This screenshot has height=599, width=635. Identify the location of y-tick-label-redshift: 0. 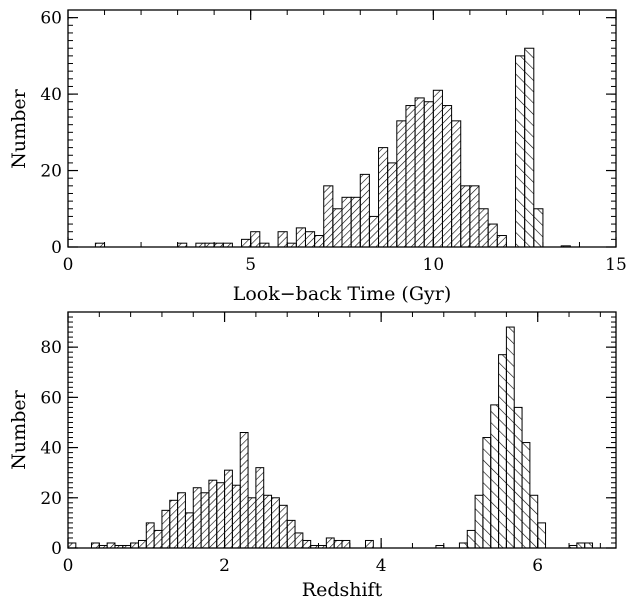
(56, 549).